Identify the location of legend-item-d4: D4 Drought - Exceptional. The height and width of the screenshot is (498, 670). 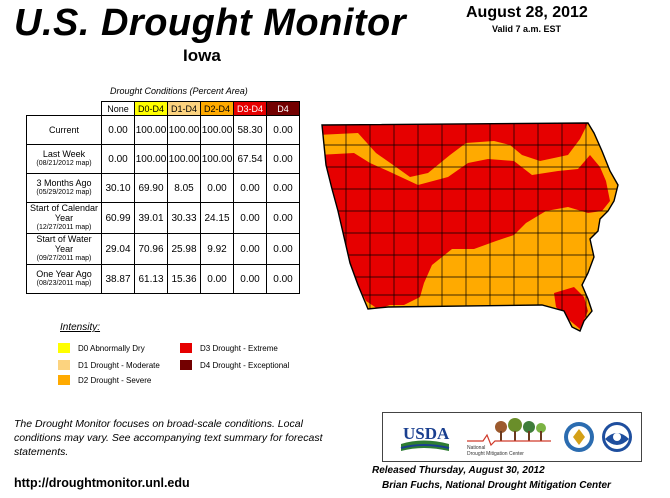
(234, 365).